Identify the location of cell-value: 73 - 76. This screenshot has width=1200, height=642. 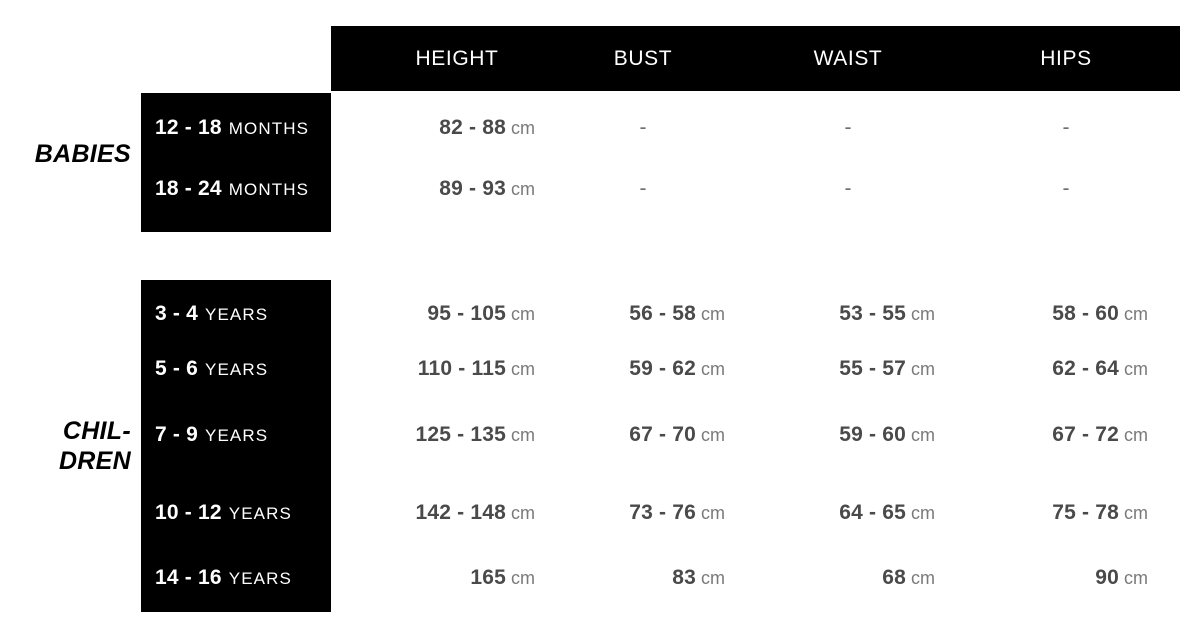
(662, 512).